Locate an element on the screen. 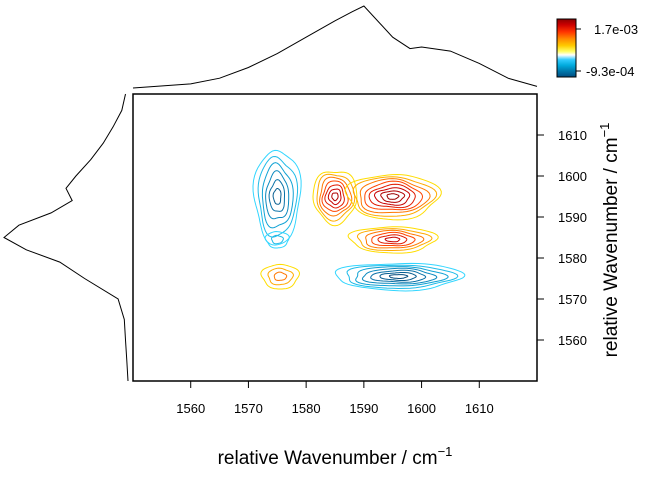 The width and height of the screenshot is (672, 485). y-tick-label: 1610 is located at coordinates (572, 135).